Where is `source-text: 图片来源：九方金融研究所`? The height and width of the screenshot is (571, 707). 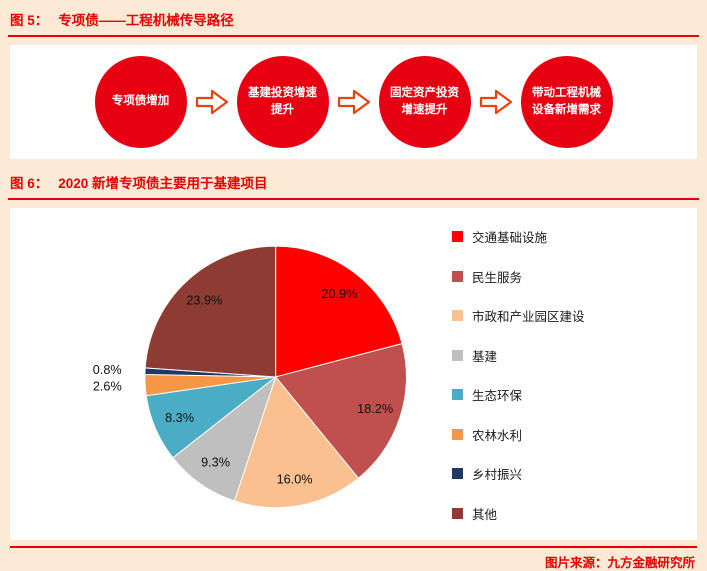
source-text: 图片来源：九方金融研究所 is located at coordinates (619, 563).